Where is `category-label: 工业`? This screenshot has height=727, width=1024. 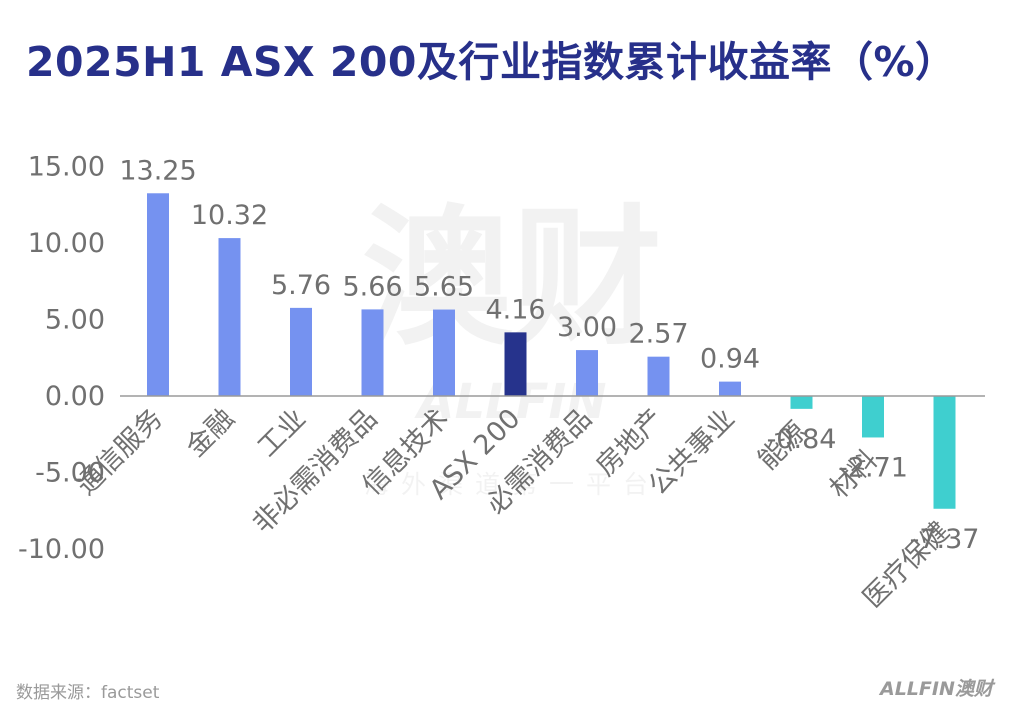 category-label: 工业 is located at coordinates (282, 433).